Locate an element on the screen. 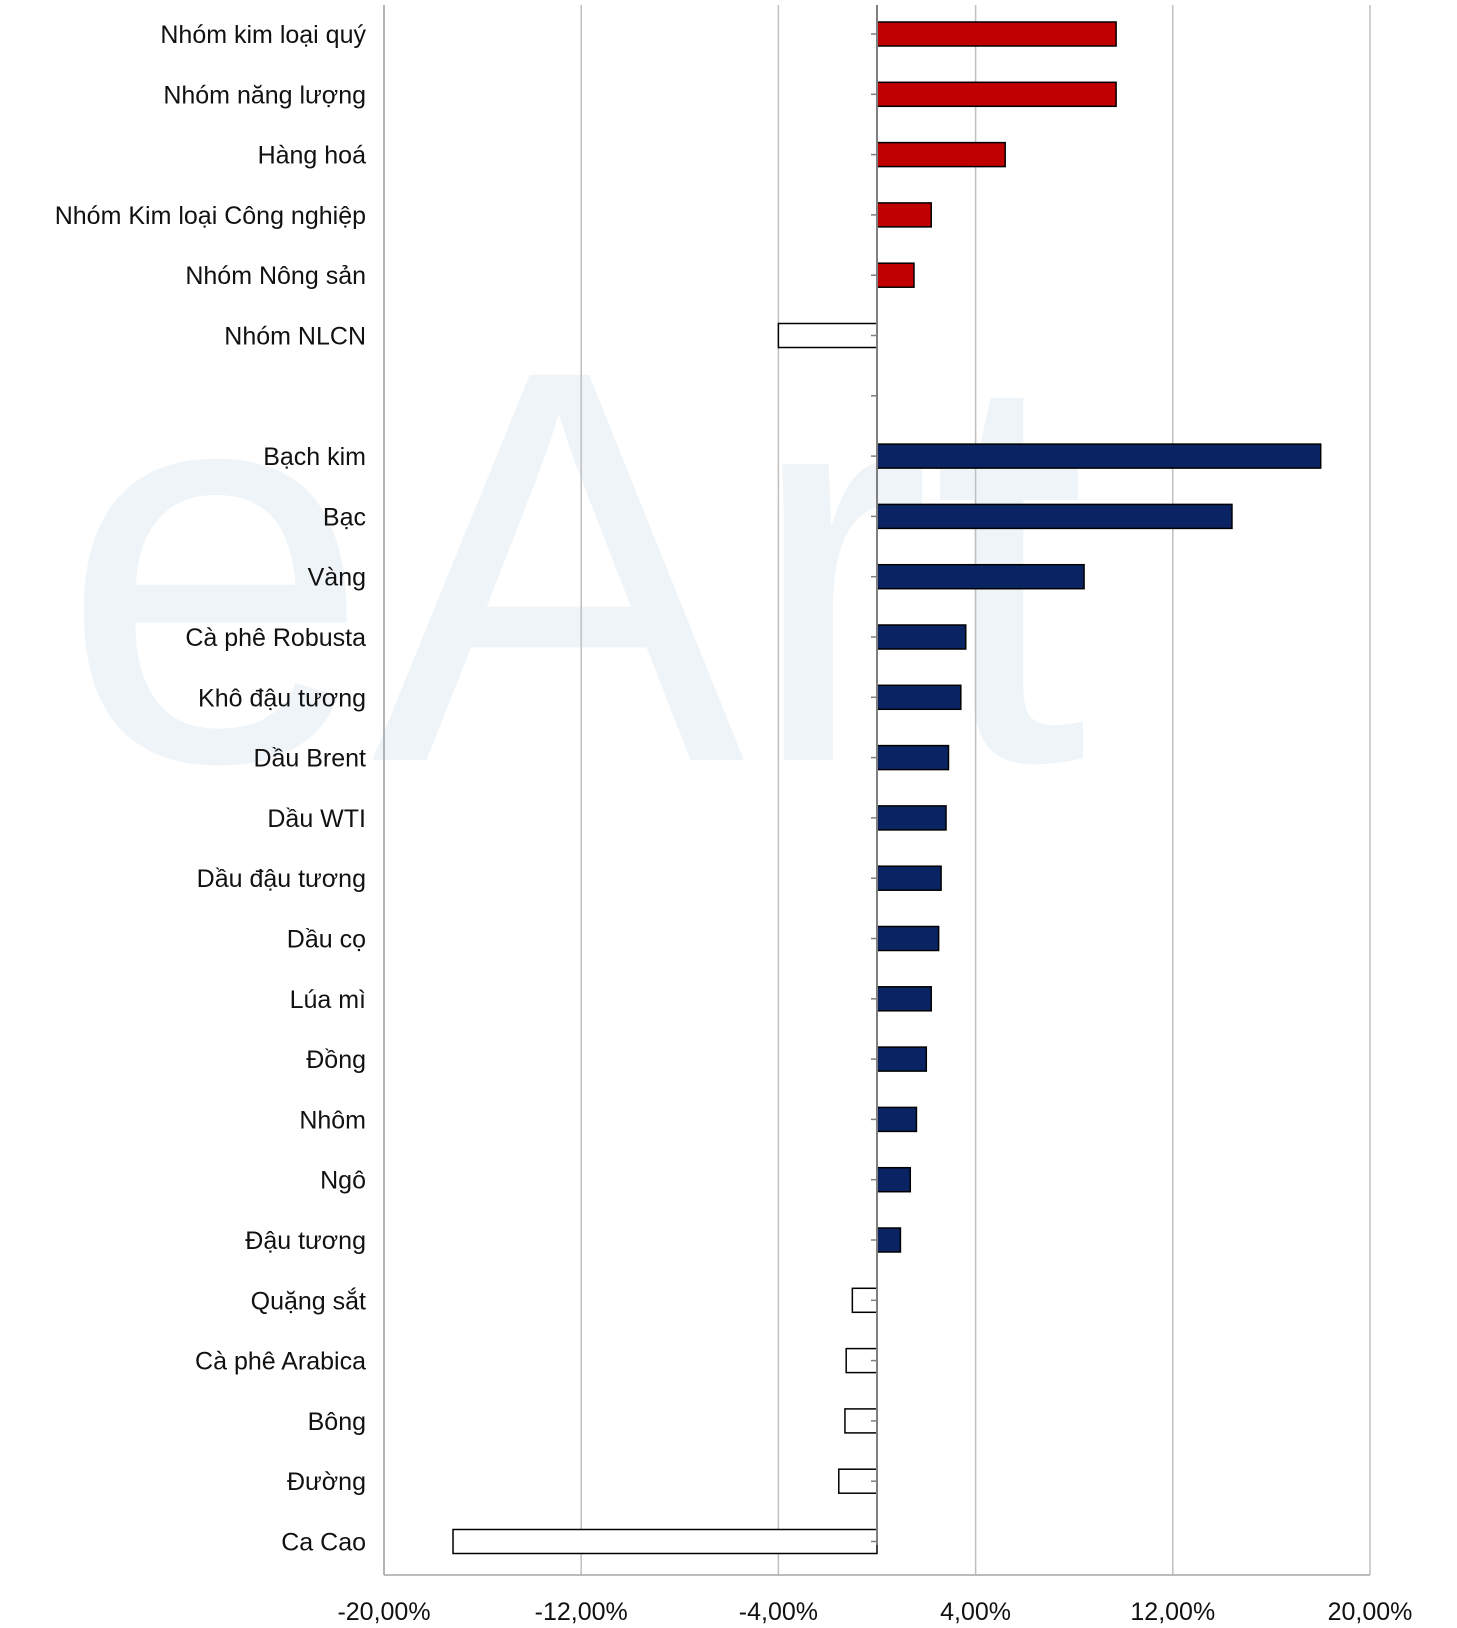  category-label: Cà phê Robusta is located at coordinates (275, 638).